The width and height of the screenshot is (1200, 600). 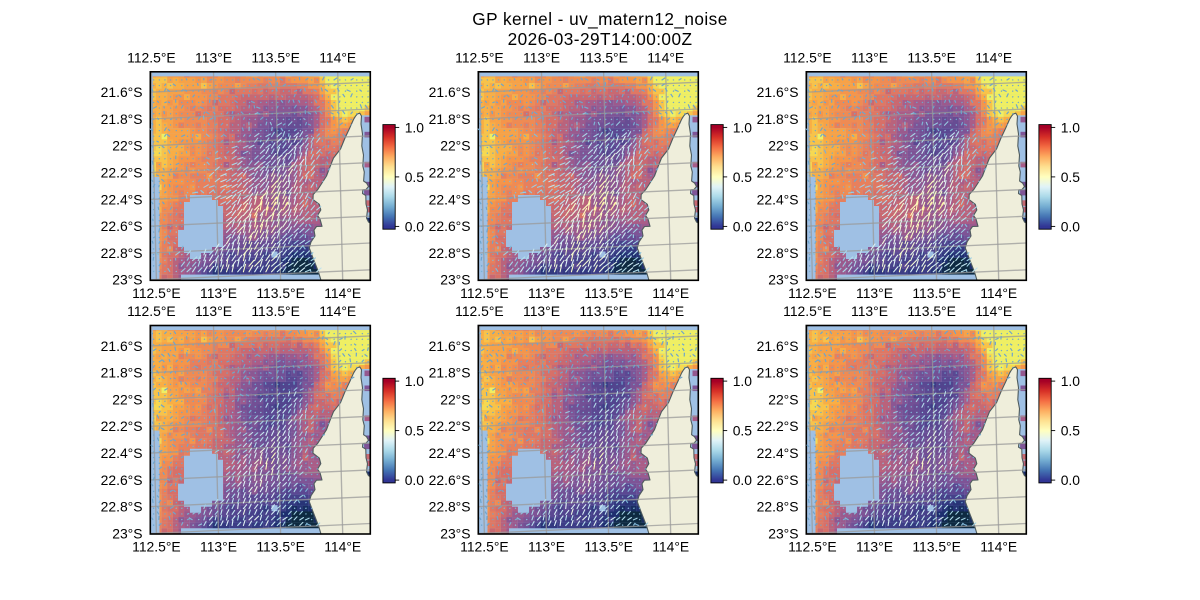 I want to click on svg-text: 2026-03-29T14:00:00Z, so click(x=600, y=39).